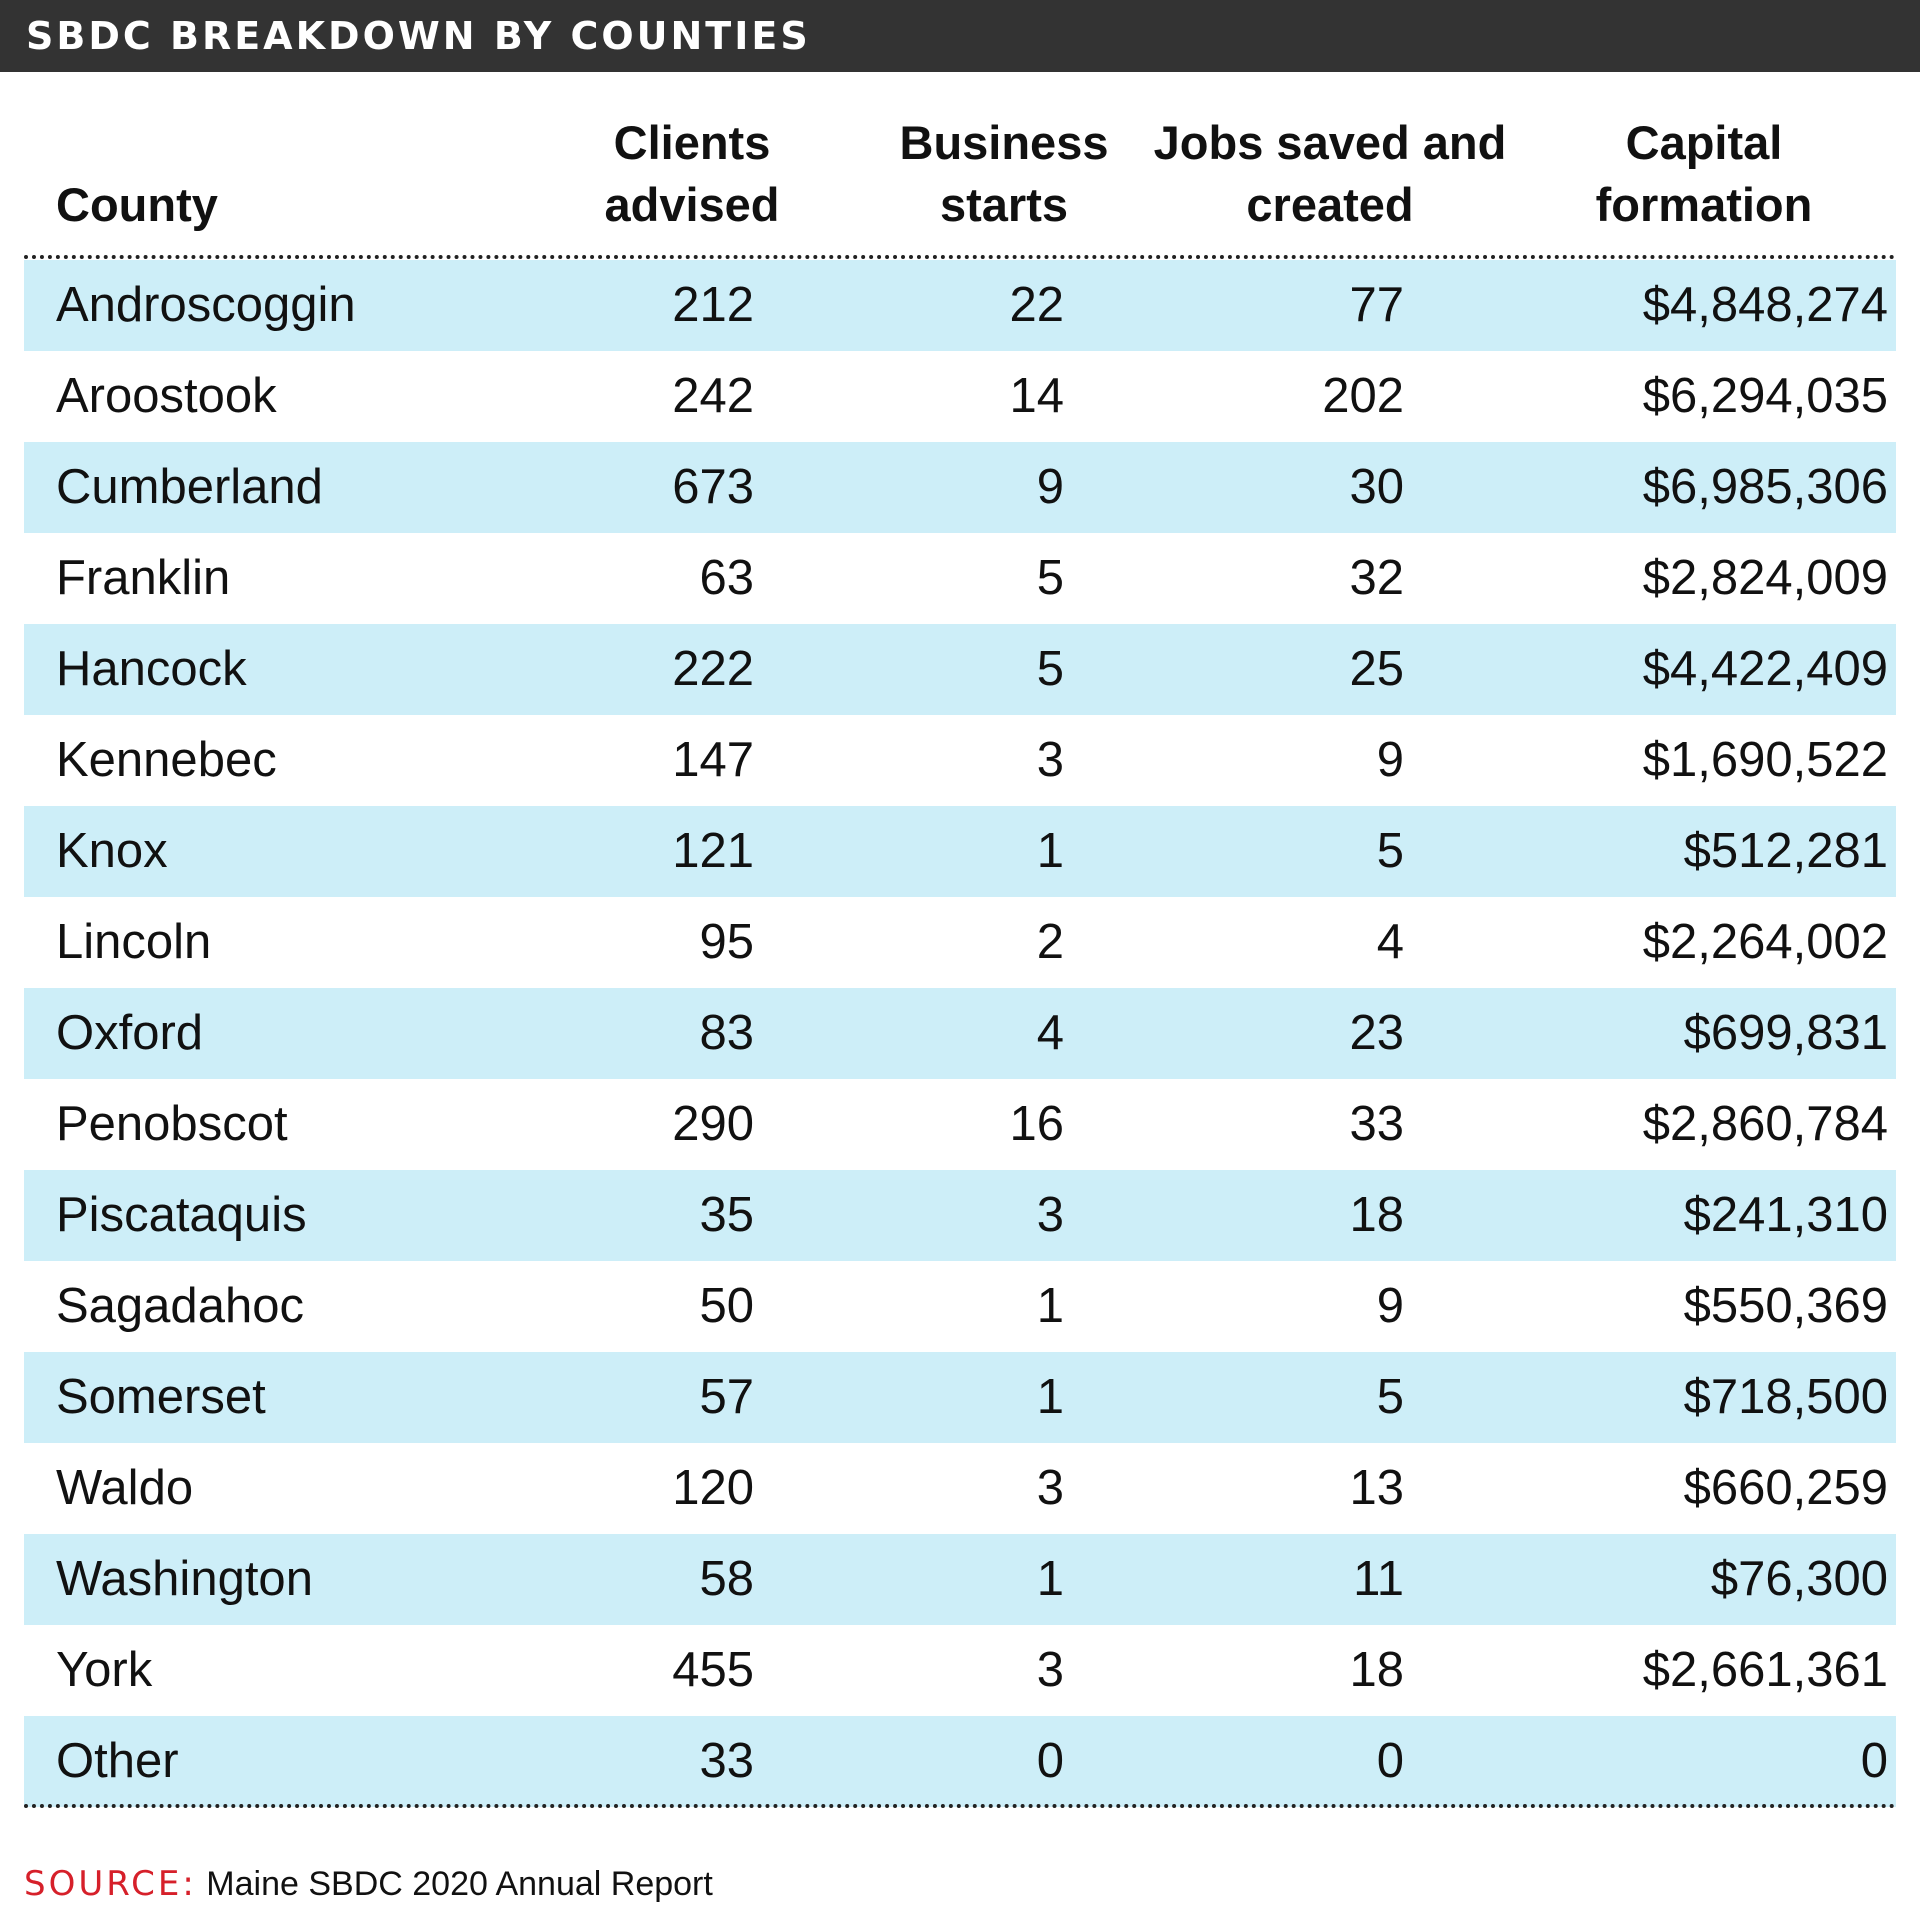 This screenshot has height=1920, width=1920. What do you see at coordinates (1785, 1215) in the screenshot?
I see `cell-capital: $241,310` at bounding box center [1785, 1215].